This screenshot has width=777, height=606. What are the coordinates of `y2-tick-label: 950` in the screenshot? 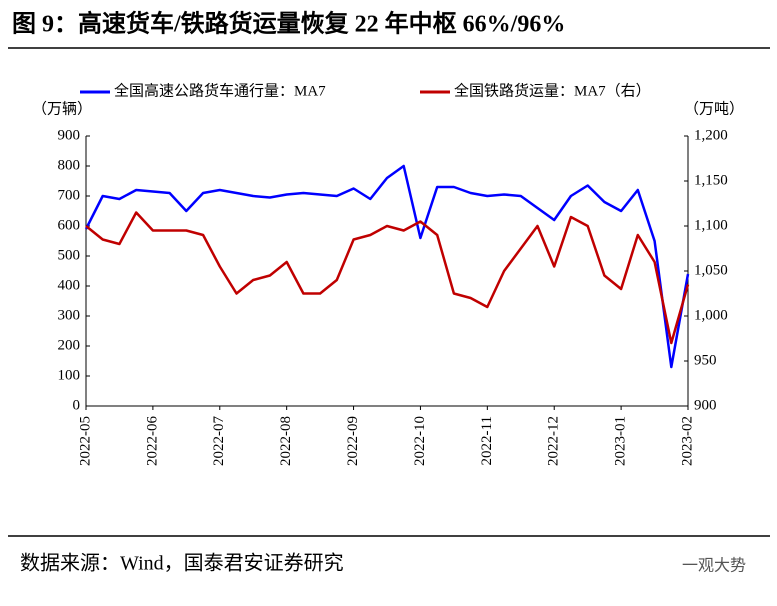 It's located at (705, 360).